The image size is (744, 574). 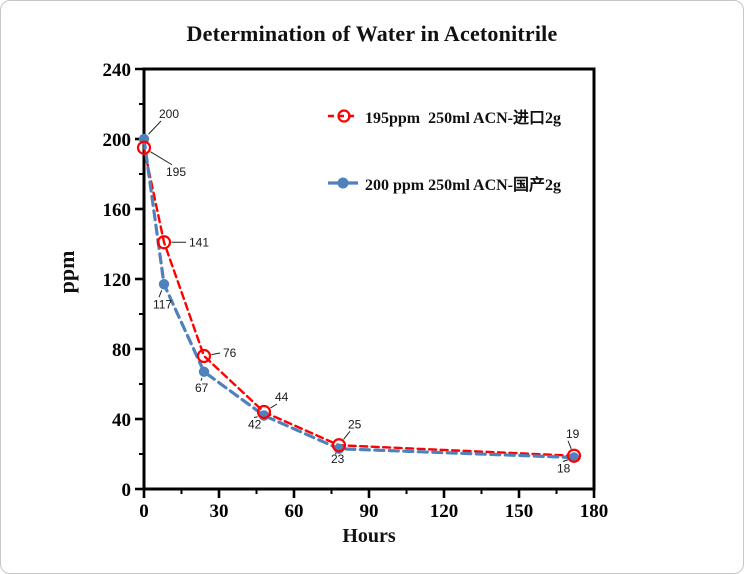 I want to click on data-point-label: 76, so click(x=230, y=353).